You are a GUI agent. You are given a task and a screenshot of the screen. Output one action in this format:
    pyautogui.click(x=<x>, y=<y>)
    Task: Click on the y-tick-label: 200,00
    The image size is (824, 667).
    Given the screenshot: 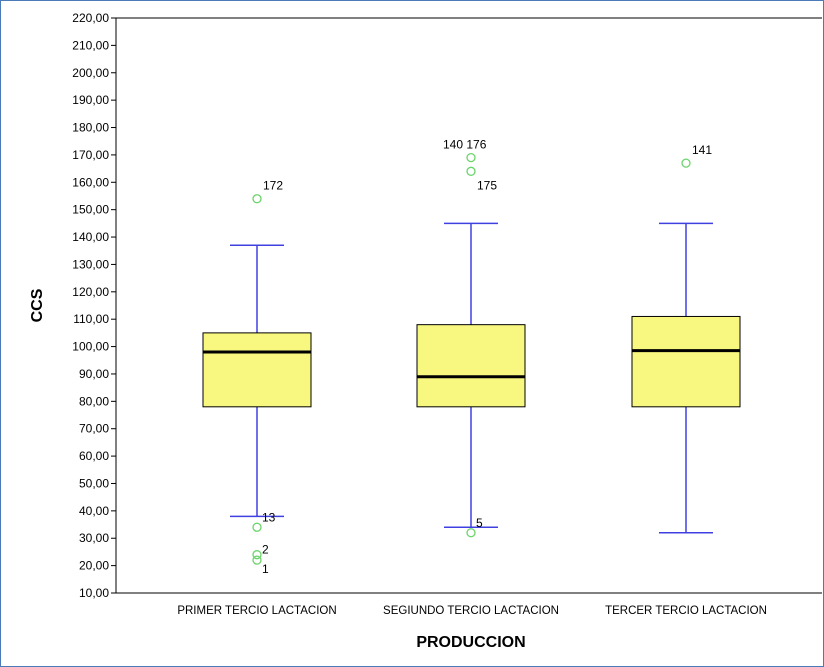 What is the action you would take?
    pyautogui.click(x=90, y=73)
    